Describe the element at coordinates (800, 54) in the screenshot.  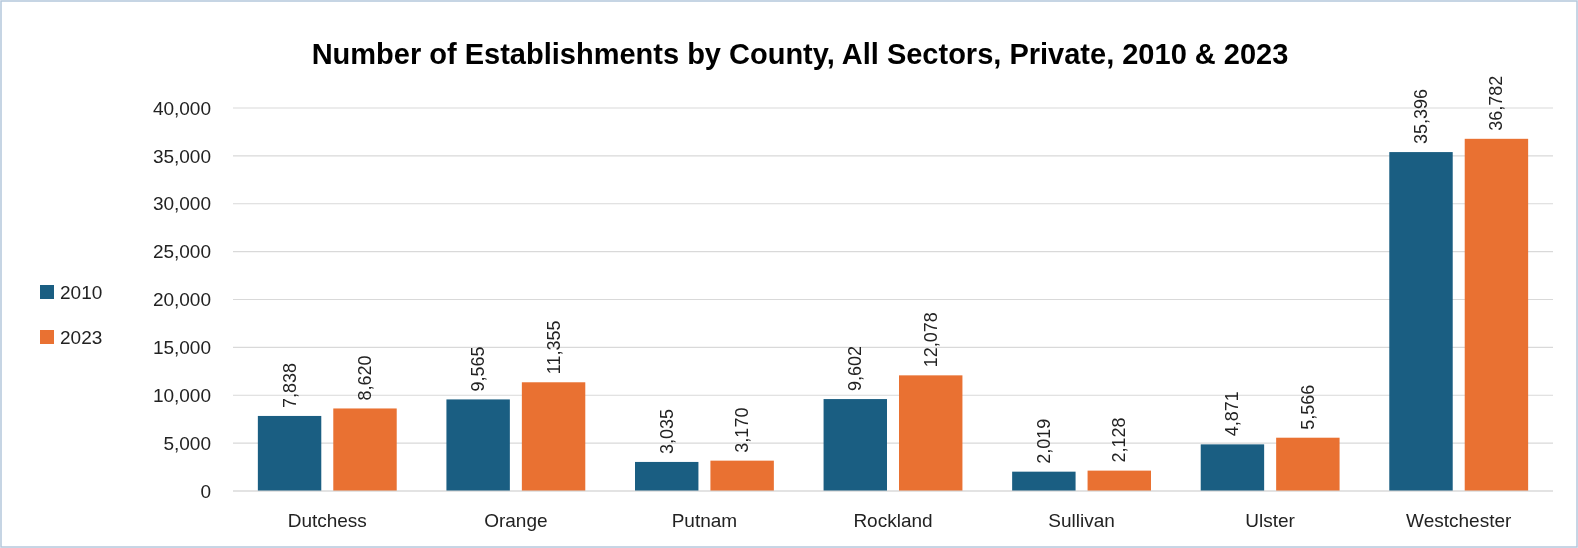
I see `chart-title: Number of Establishments by County, All Sectors, Private, 2010 & 2023` at that location.